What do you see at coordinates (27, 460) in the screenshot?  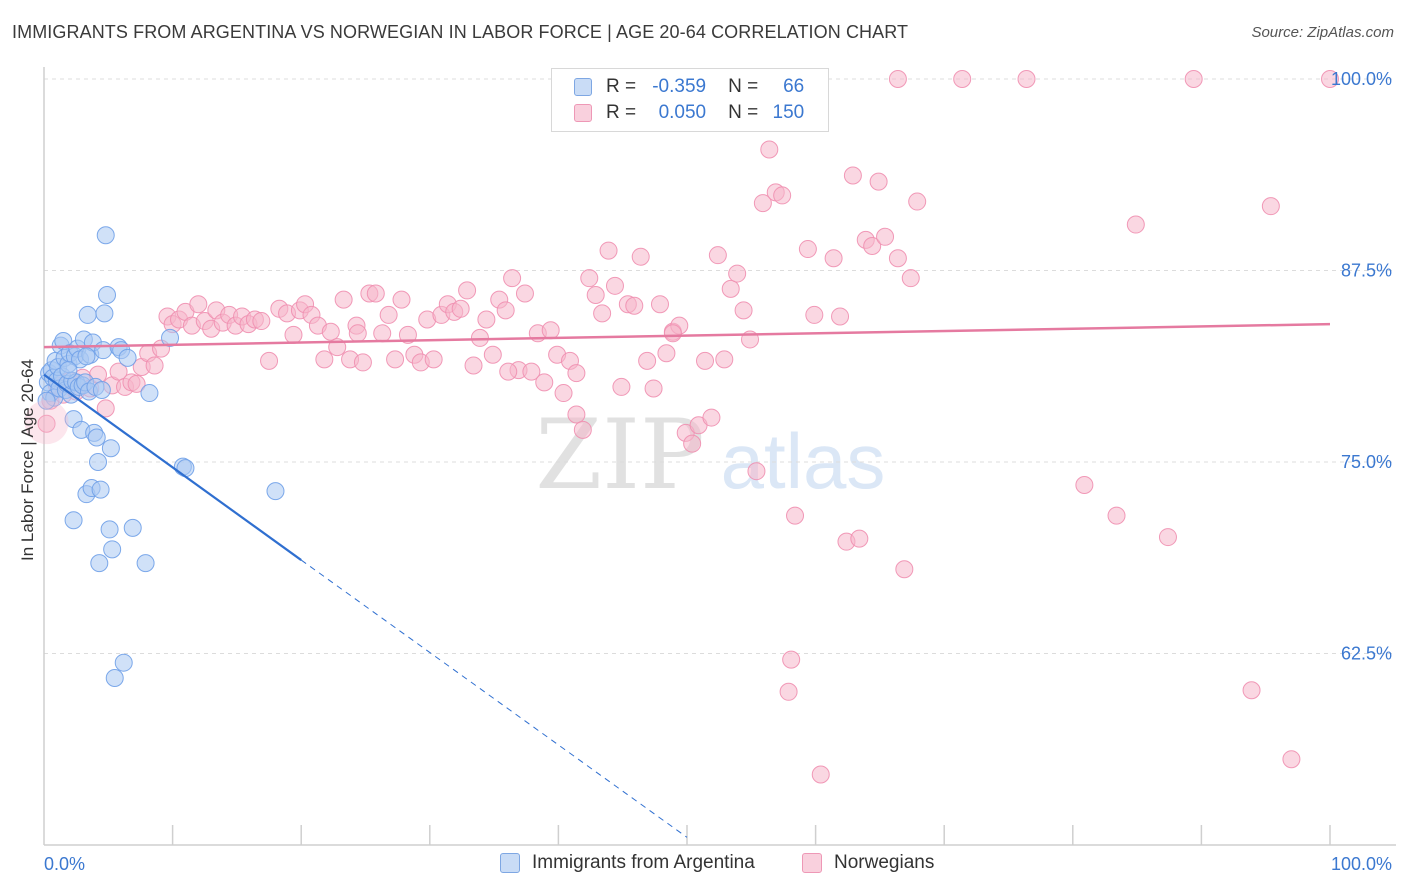 I see `y-axis-label: In Labor Force | Age 20-64` at bounding box center [27, 460].